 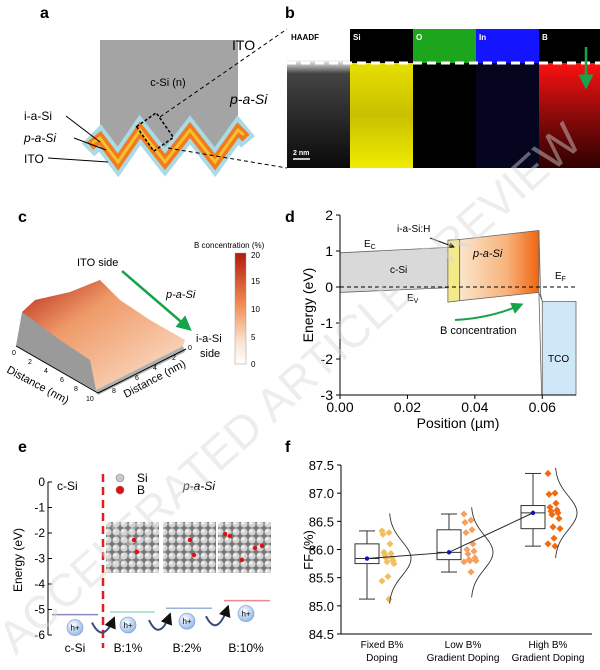 I want to click on y-tick-label: -2, so click(x=39, y=533).